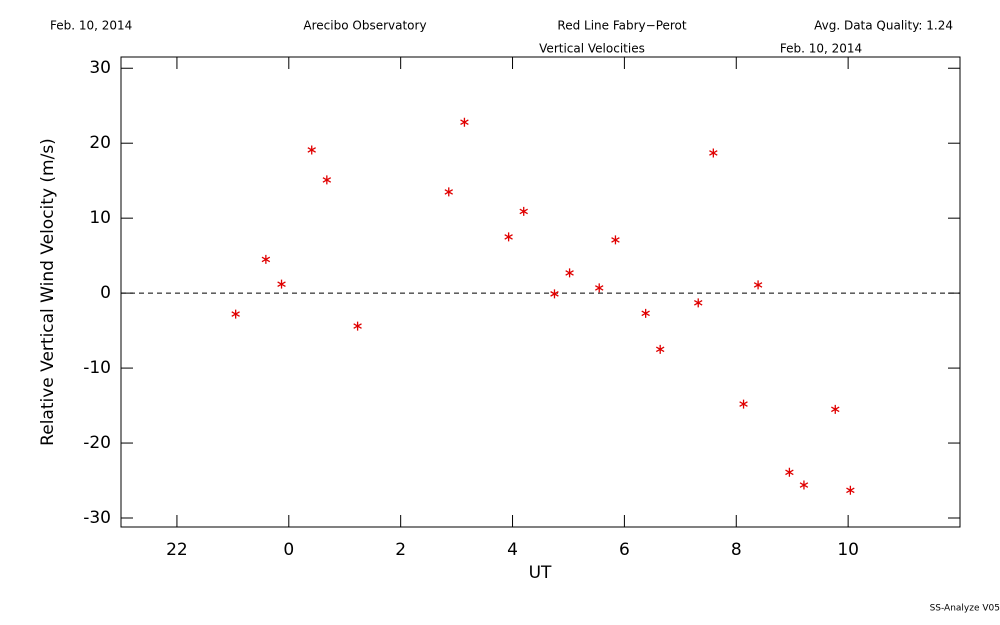 The height and width of the screenshot is (625, 1000). What do you see at coordinates (624, 550) in the screenshot?
I see `x-tick-label: 6` at bounding box center [624, 550].